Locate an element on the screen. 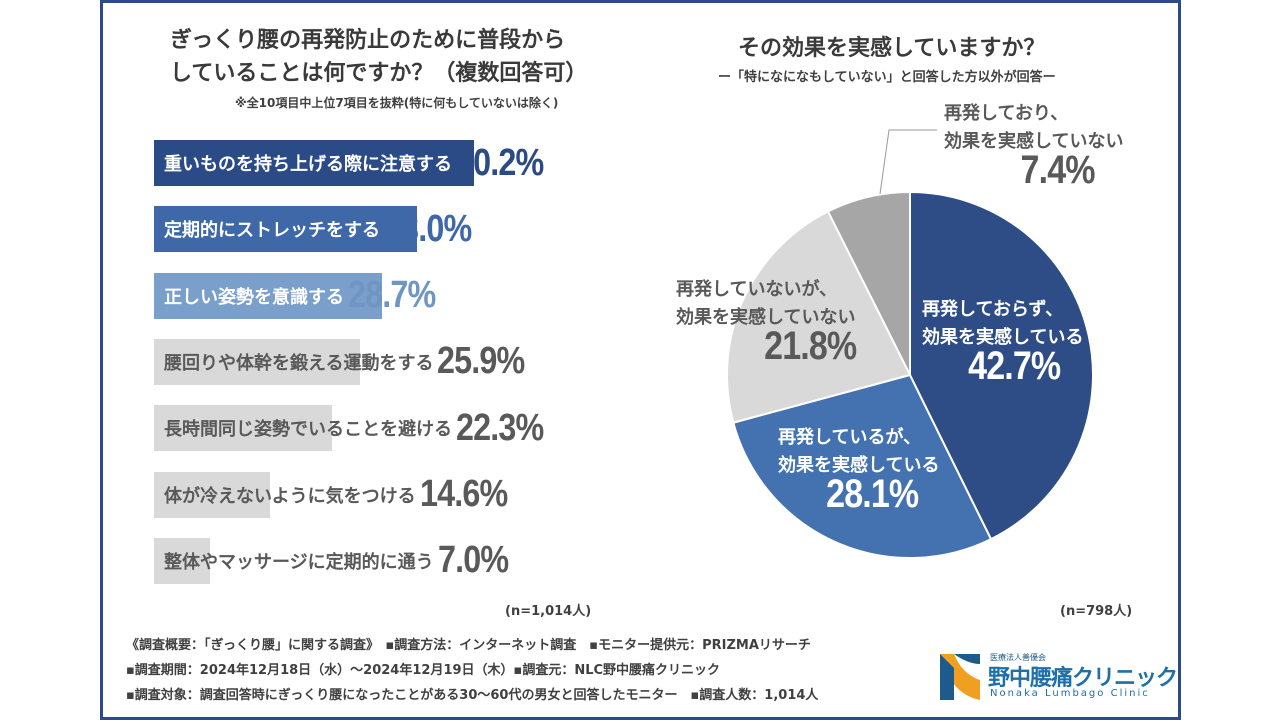 This screenshot has width=1280, height=720. bar-row: 長時間同じ姿勢でいることを避ける 22.3% is located at coordinates (361, 428).